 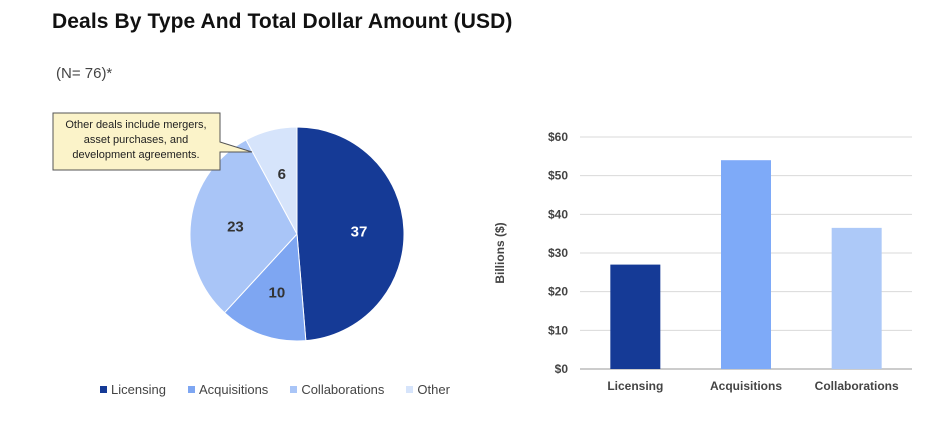 I want to click on y-tick-label: $10, so click(x=558, y=330).